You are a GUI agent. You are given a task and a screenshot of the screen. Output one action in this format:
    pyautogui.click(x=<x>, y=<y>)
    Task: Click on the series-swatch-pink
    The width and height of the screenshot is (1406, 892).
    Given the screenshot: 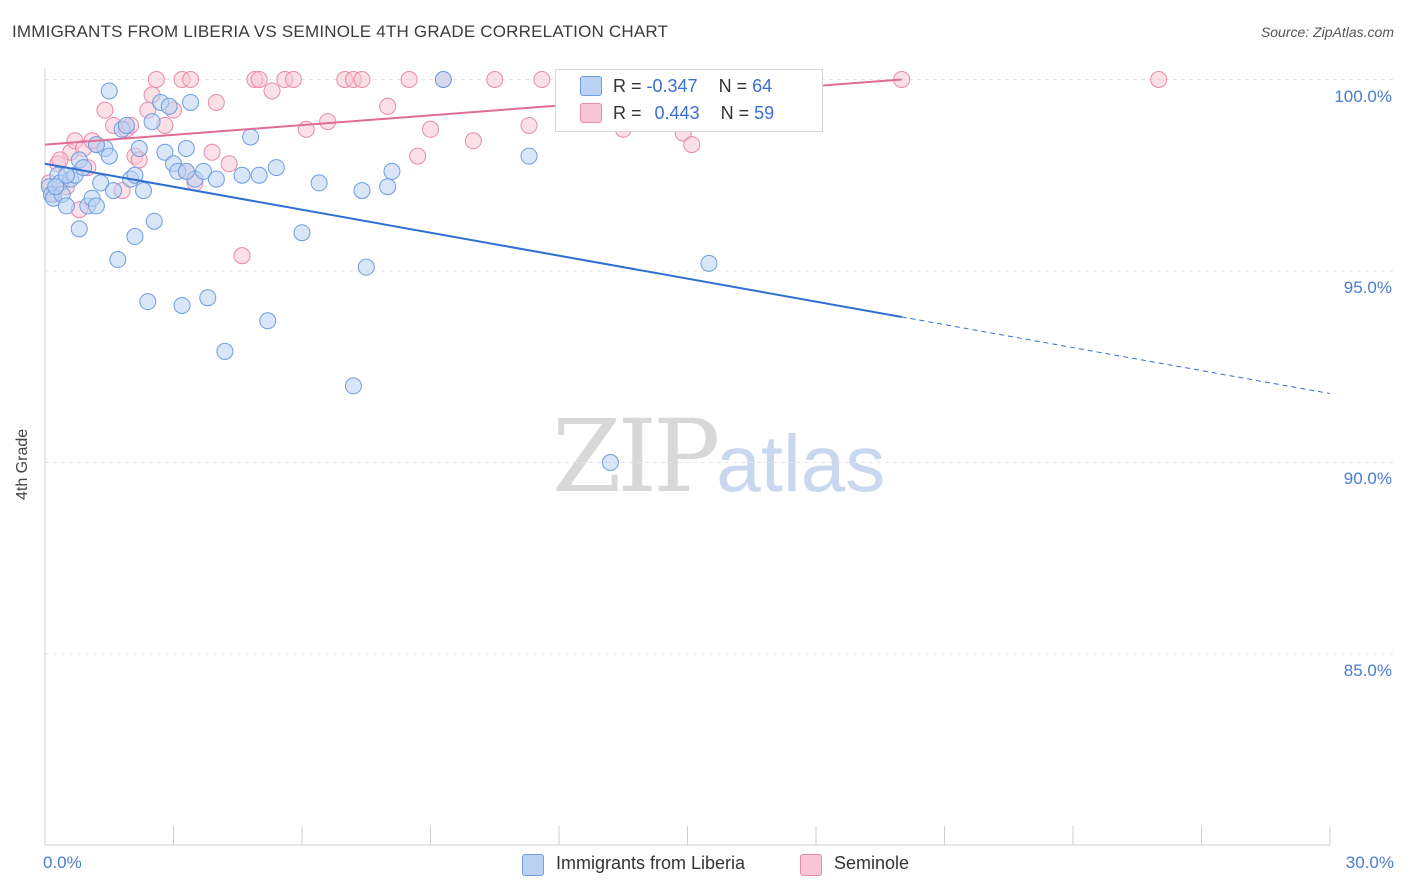 What is the action you would take?
    pyautogui.click(x=811, y=865)
    